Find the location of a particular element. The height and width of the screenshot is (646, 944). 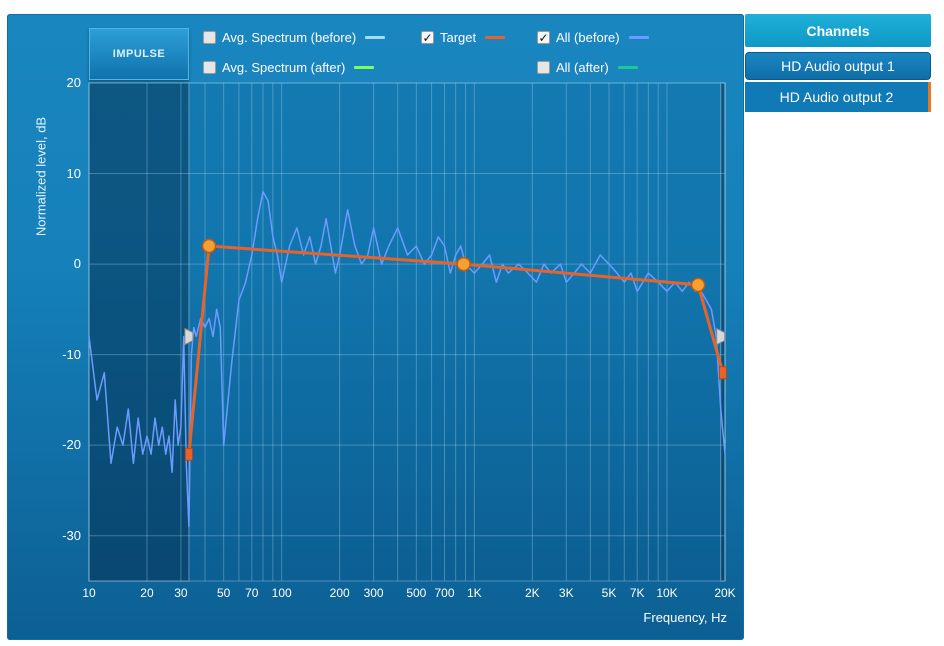

impulse-label: IMPULSE is located at coordinates (139, 54).